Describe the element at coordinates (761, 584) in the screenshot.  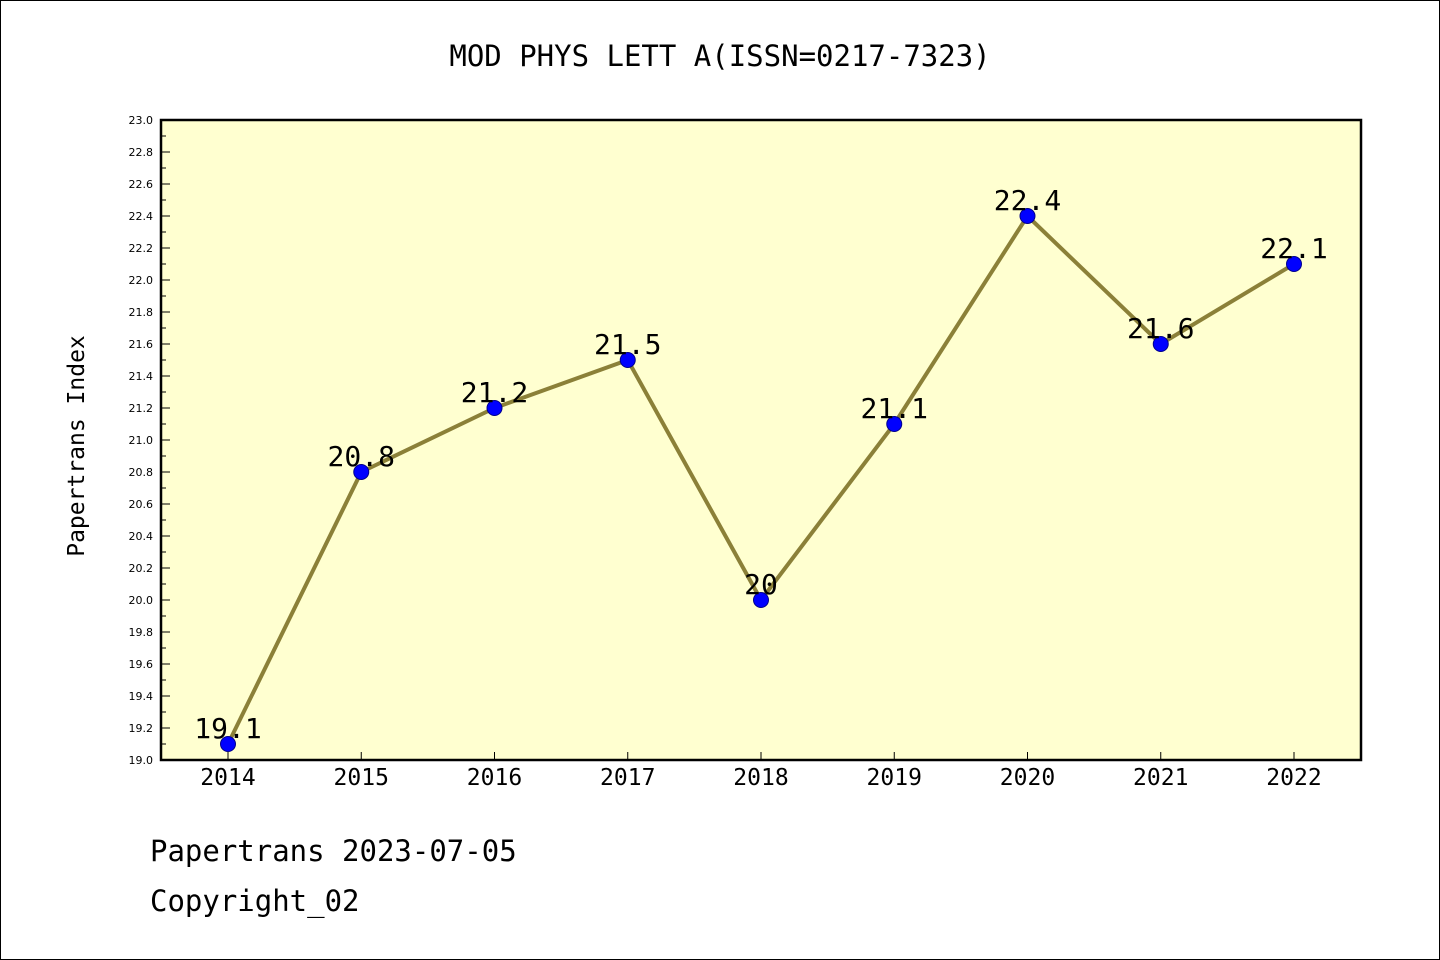
I see `data-label: 20` at that location.